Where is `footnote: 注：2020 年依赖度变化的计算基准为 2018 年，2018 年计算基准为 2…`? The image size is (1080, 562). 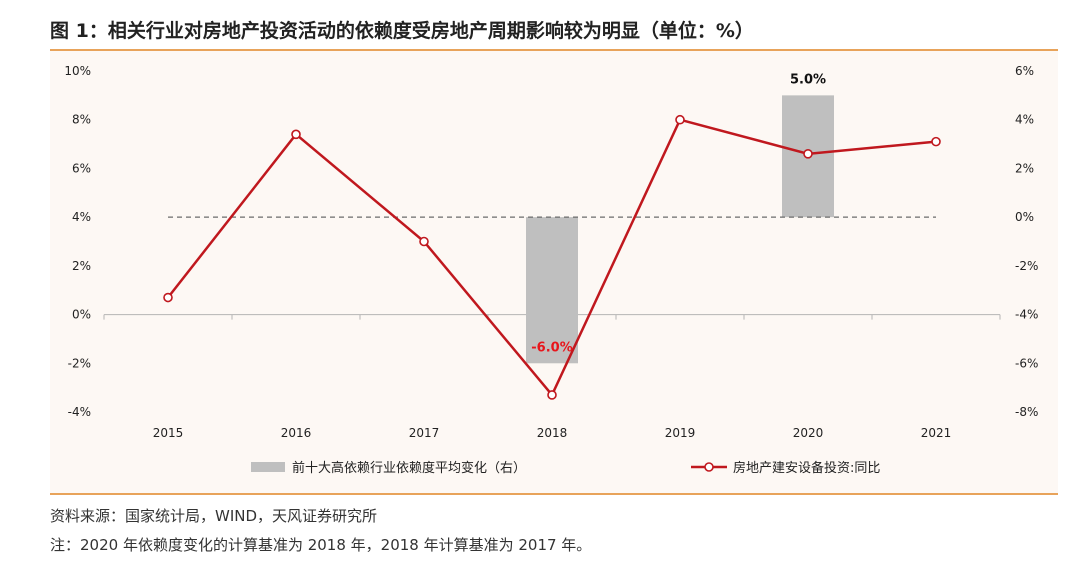 footnote: 注：2020 年依赖度变化的计算基准为 2018 年，2018 年计算基准为 2… is located at coordinates (321, 545).